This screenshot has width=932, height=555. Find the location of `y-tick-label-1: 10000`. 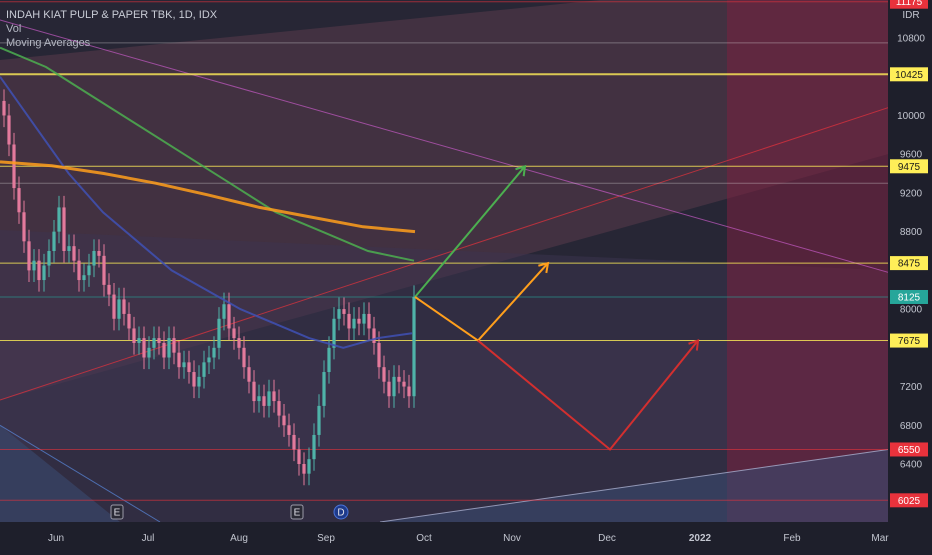

y-tick-label-1: 10000 is located at coordinates (911, 116).